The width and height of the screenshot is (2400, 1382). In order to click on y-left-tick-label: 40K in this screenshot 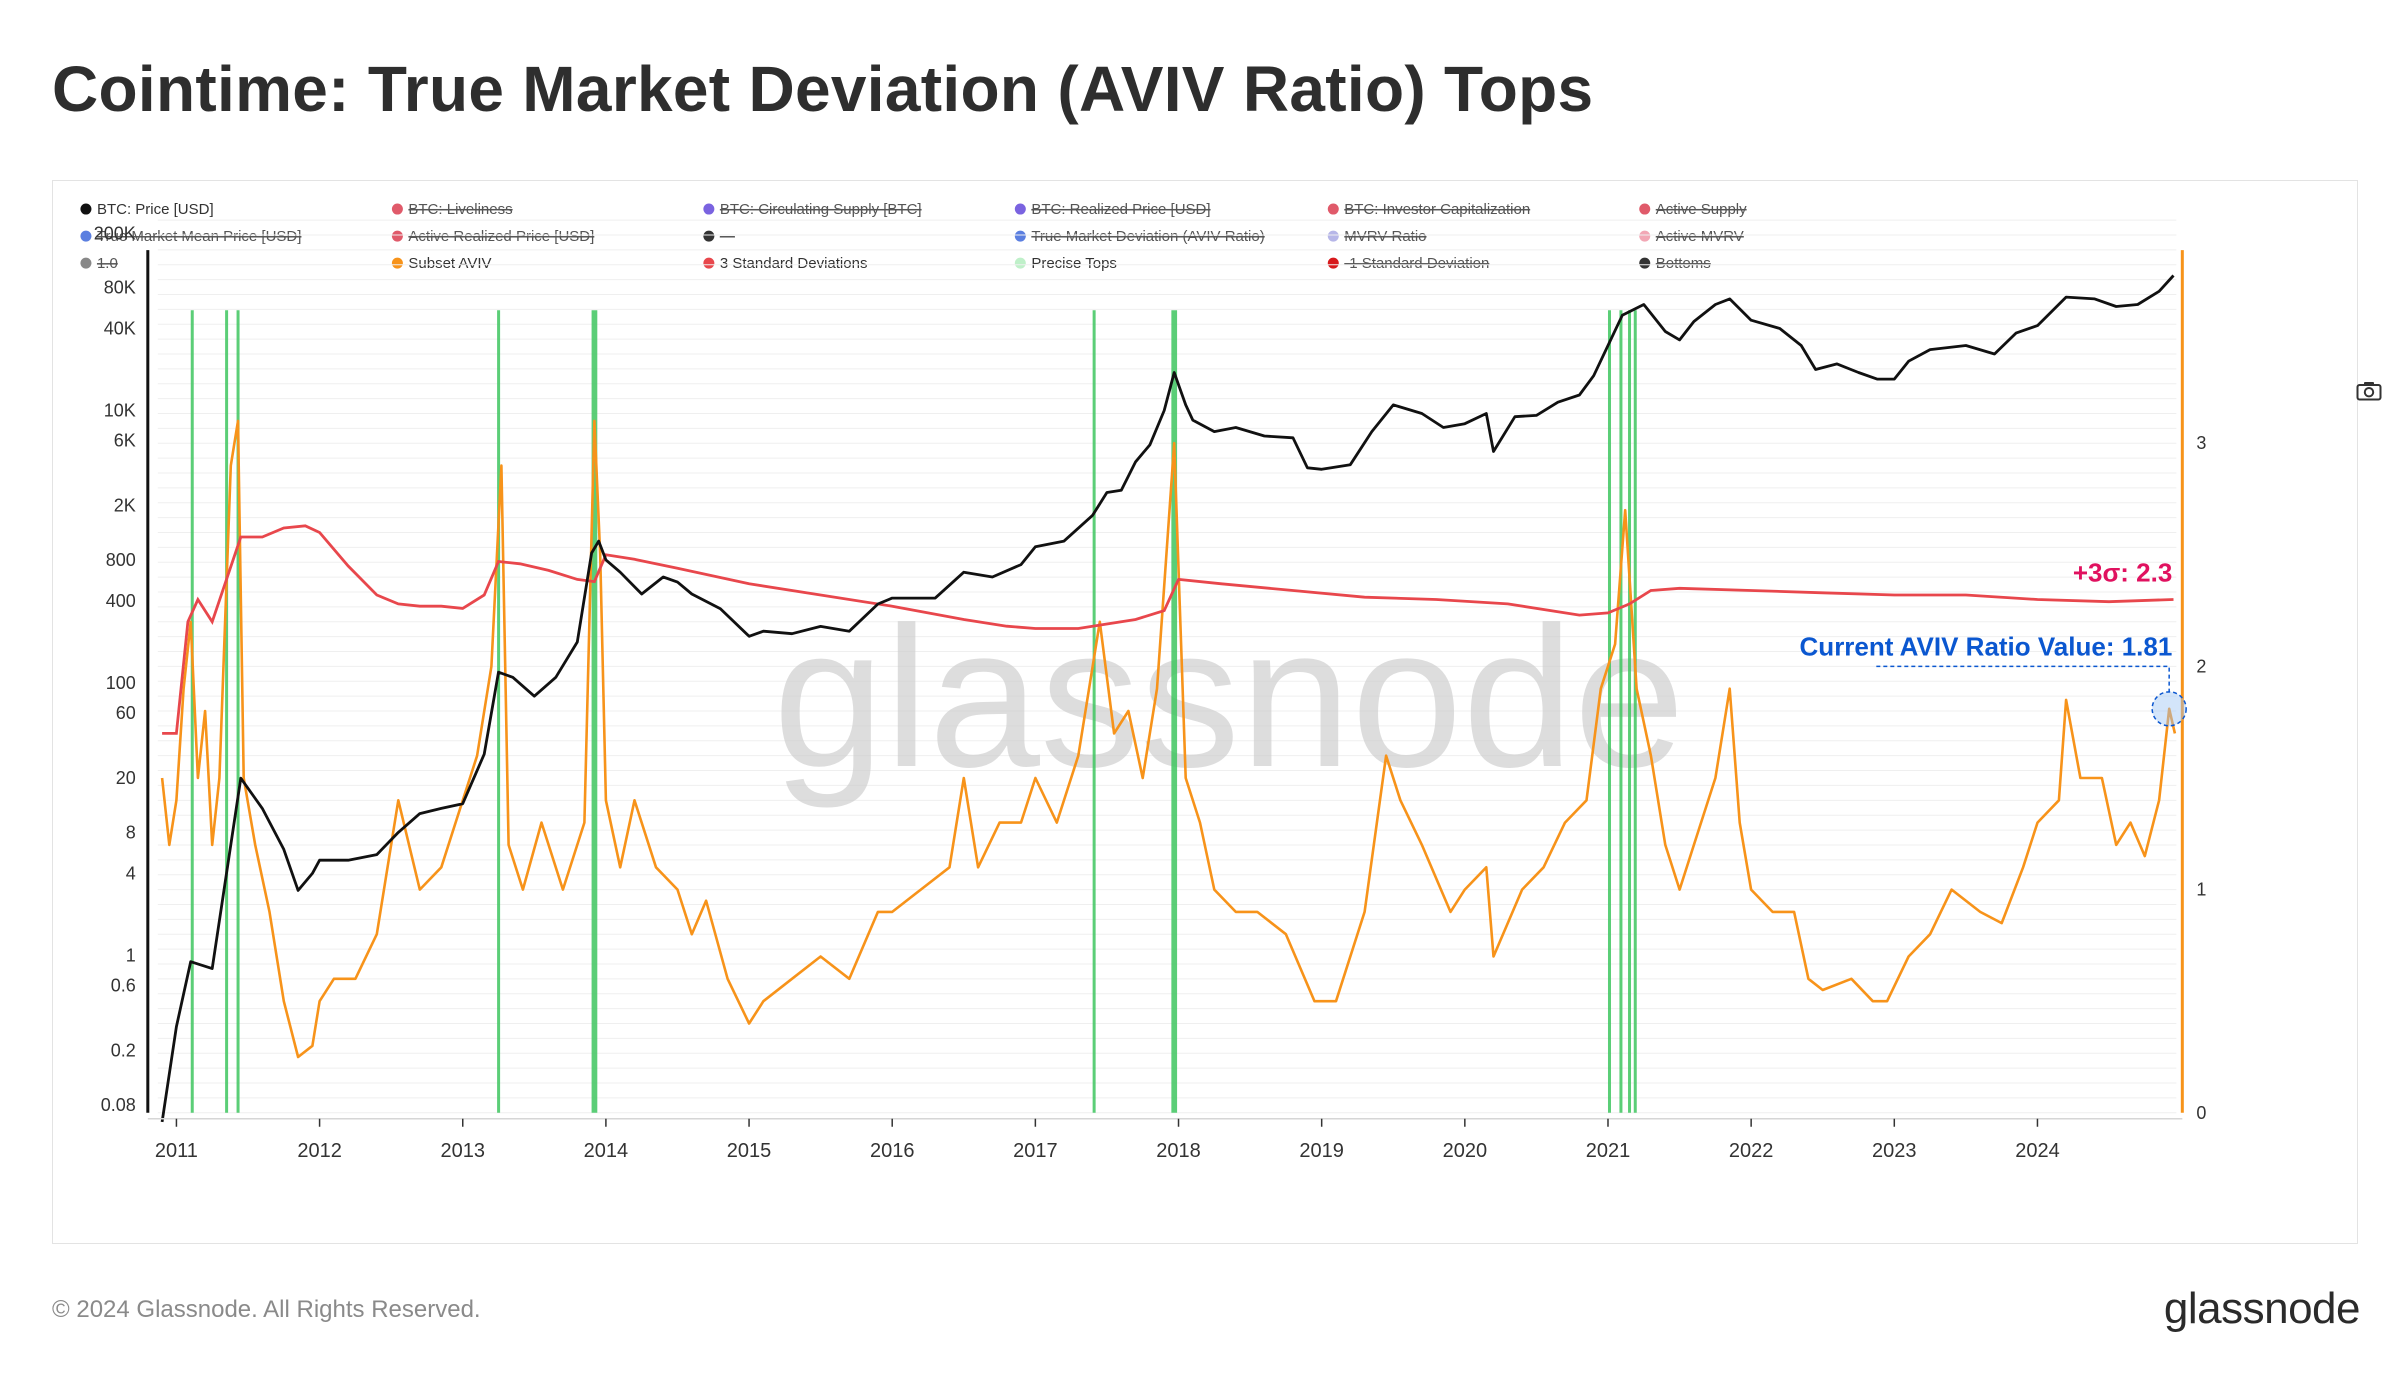, I will do `click(120, 328)`.